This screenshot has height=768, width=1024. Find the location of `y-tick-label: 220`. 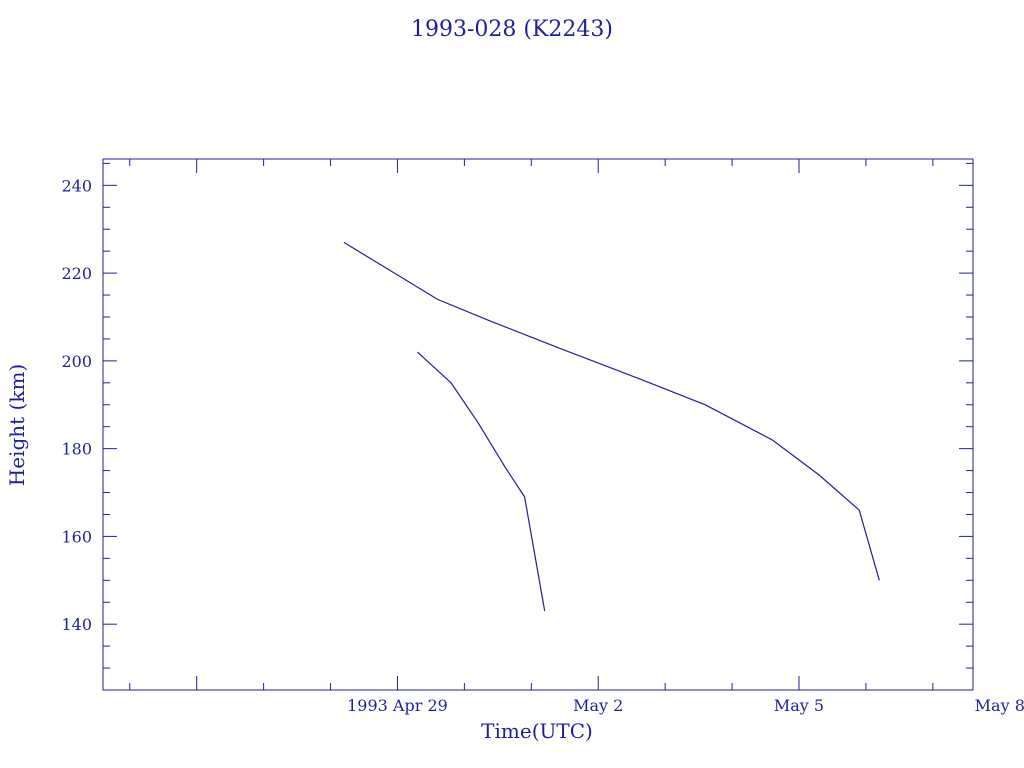

y-tick-label: 220 is located at coordinates (76, 273).